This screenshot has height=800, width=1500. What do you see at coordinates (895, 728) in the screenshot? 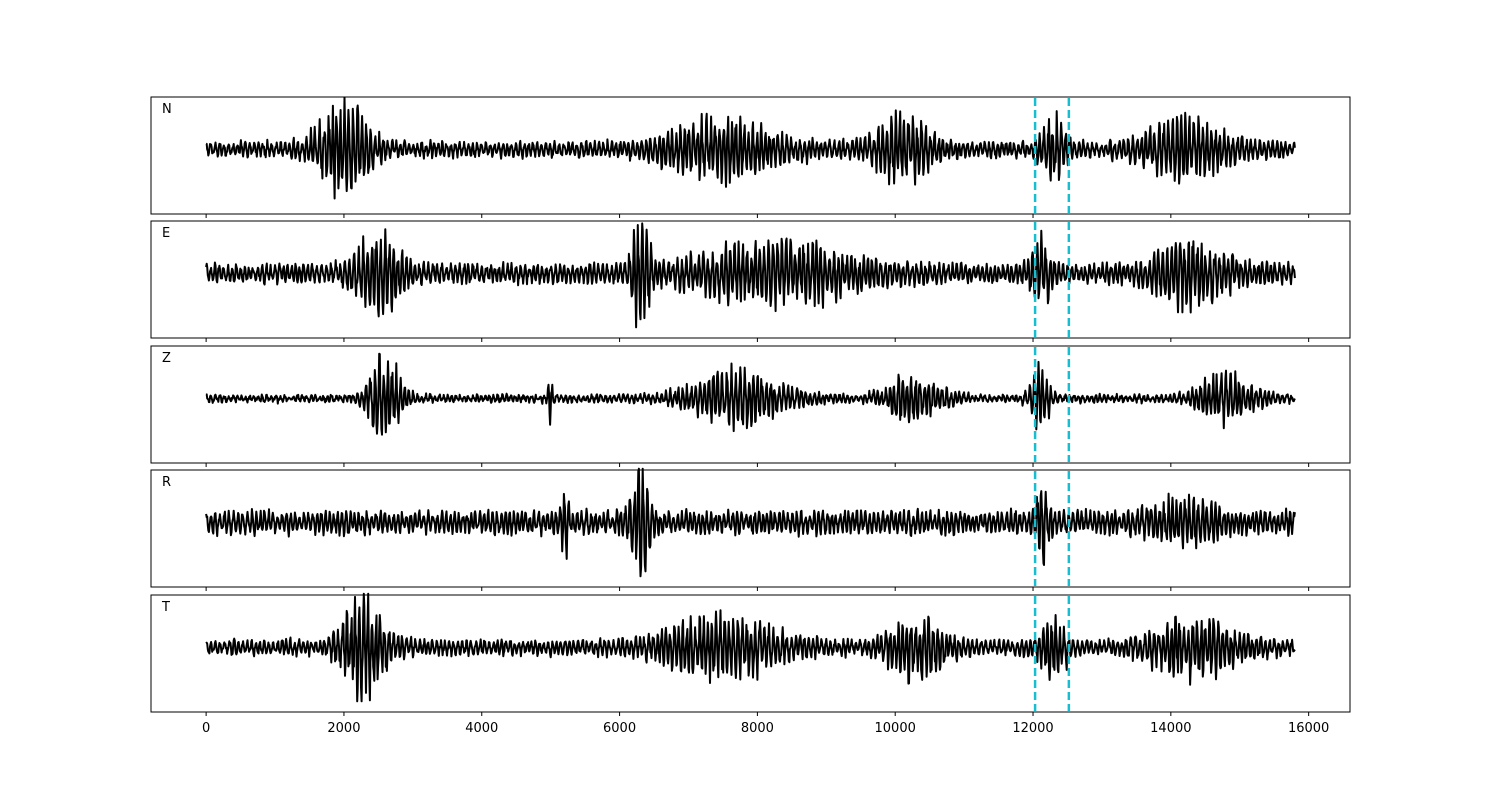
I see `x-tick-label: 10000` at bounding box center [895, 728].